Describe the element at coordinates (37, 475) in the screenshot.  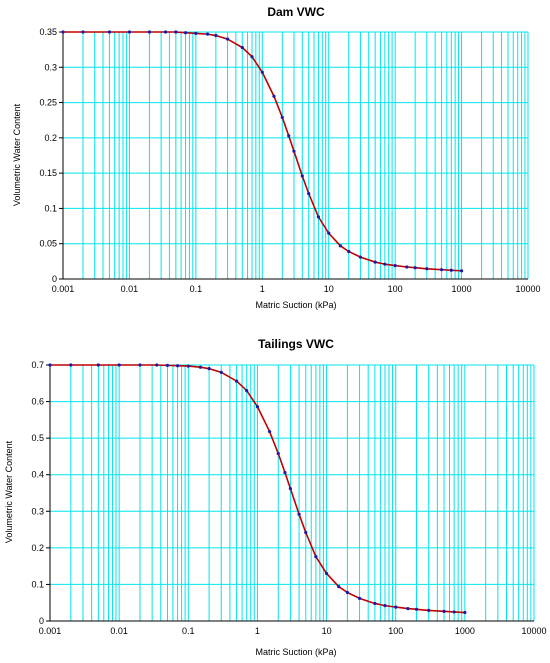
I see `y-tick-label: 0.4` at that location.